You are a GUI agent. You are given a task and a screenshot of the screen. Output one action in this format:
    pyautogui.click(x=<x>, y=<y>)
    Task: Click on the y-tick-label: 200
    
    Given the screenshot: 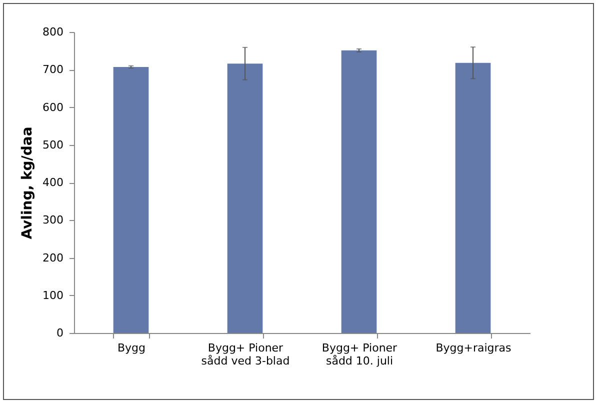 What is the action you would take?
    pyautogui.click(x=53, y=257)
    